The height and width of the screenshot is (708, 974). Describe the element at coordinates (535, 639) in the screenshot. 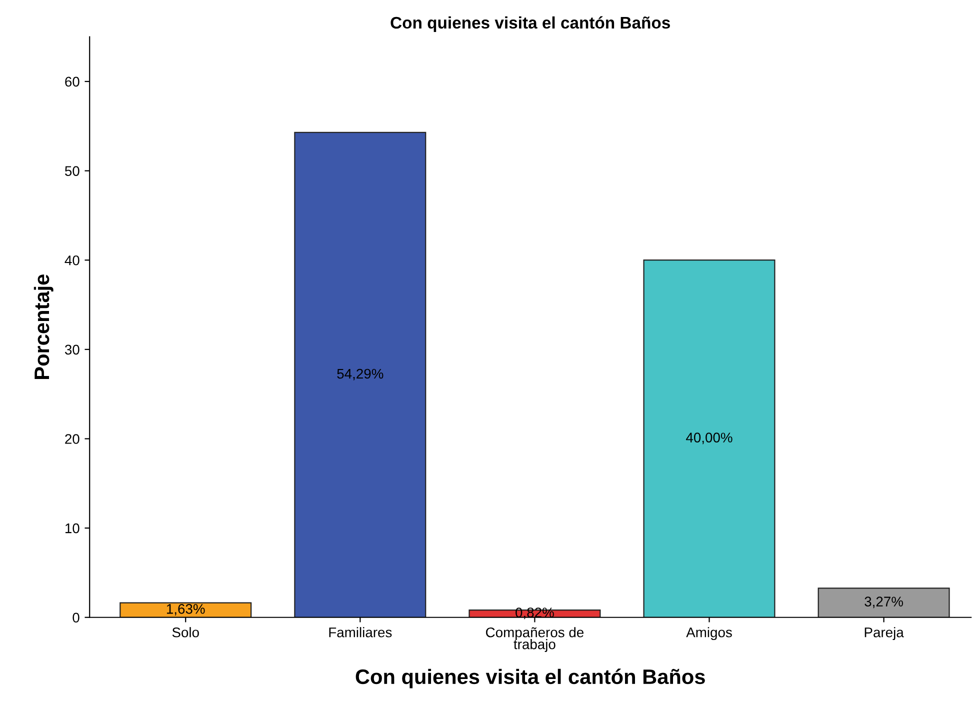

I see `x-tick-label: Compañeros de trabajo` at that location.